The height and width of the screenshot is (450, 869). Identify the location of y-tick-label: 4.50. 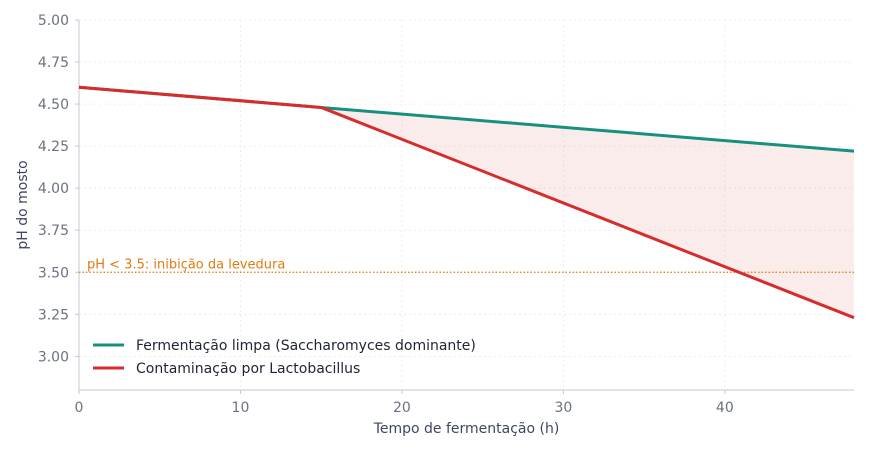
(53, 105).